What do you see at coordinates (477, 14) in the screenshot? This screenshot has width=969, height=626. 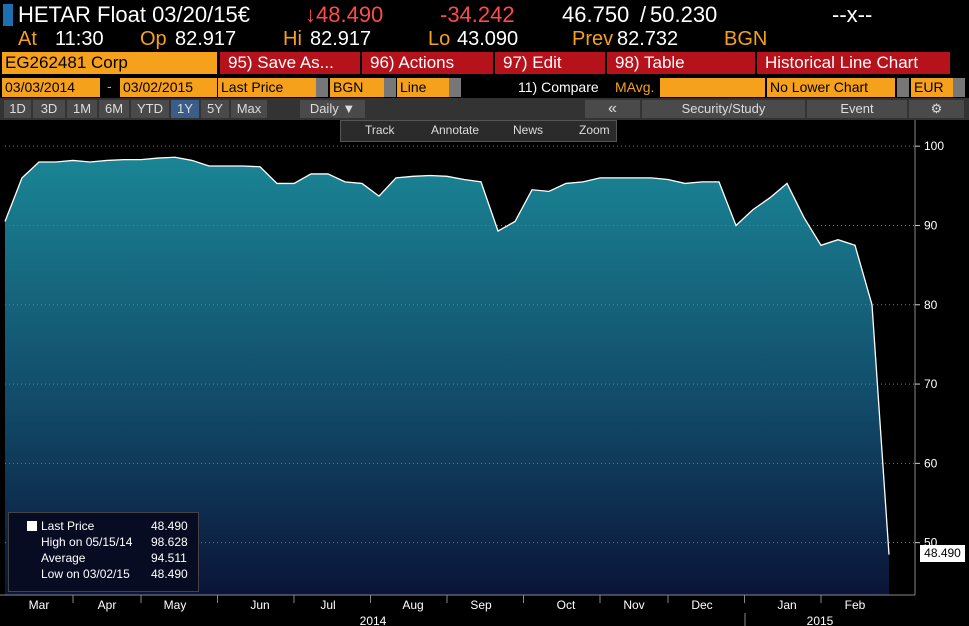 I see `change: -34.242` at bounding box center [477, 14].